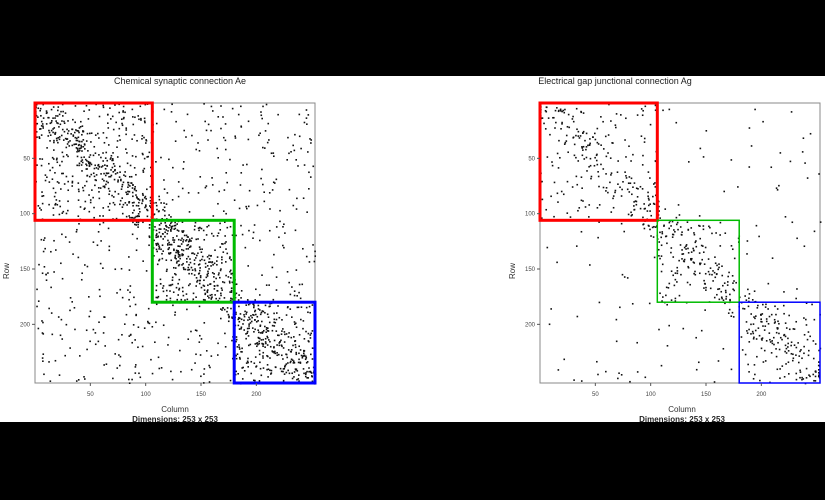 The width and height of the screenshot is (825, 500). Describe the element at coordinates (146, 395) in the screenshot. I see `x-tick-label: 100` at that location.